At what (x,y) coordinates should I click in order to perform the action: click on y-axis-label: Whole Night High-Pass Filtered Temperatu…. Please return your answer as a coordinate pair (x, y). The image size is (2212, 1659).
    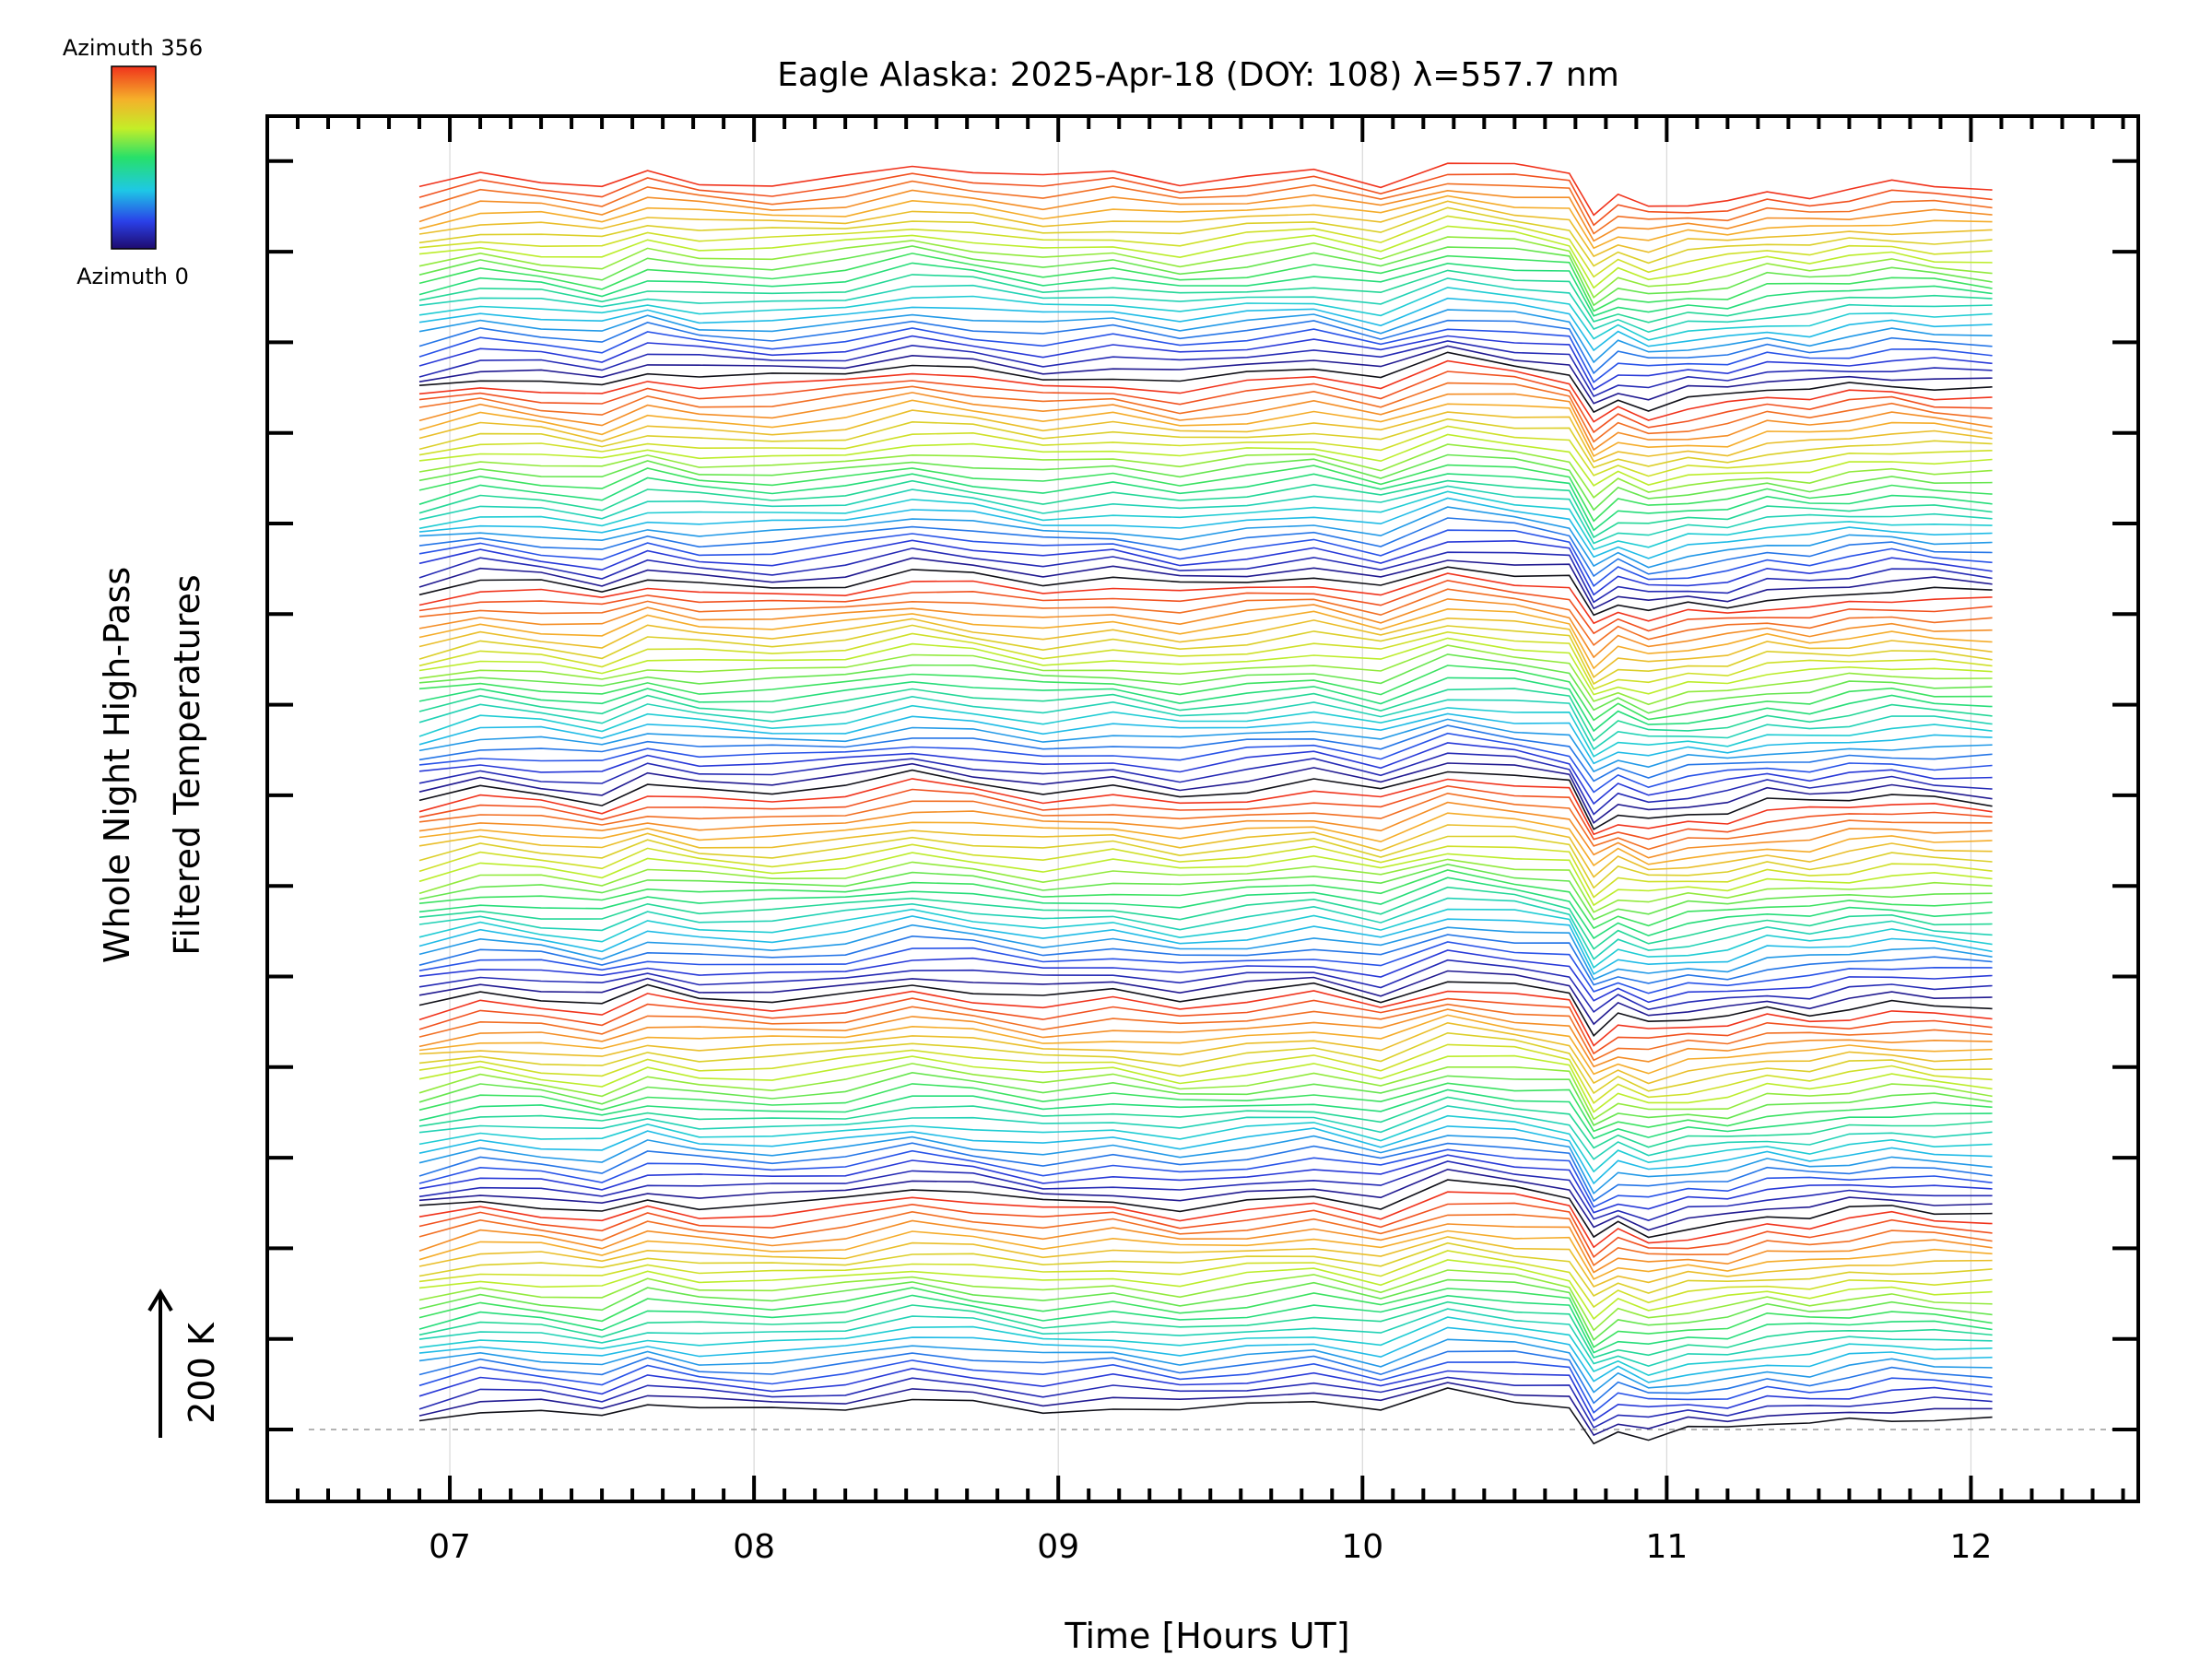
    Looking at the image, I should click on (152, 765).